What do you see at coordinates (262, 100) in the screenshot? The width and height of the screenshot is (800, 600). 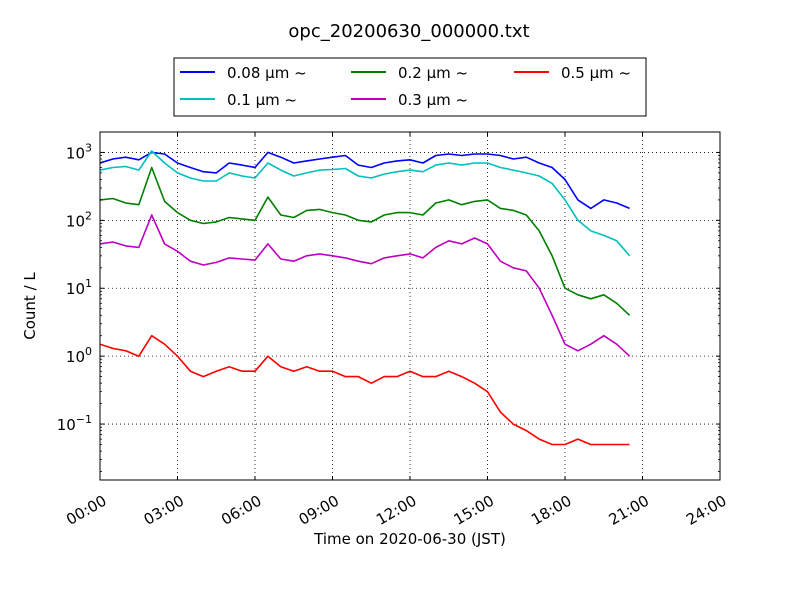 I see `legend-label: 0.1 μm ~` at bounding box center [262, 100].